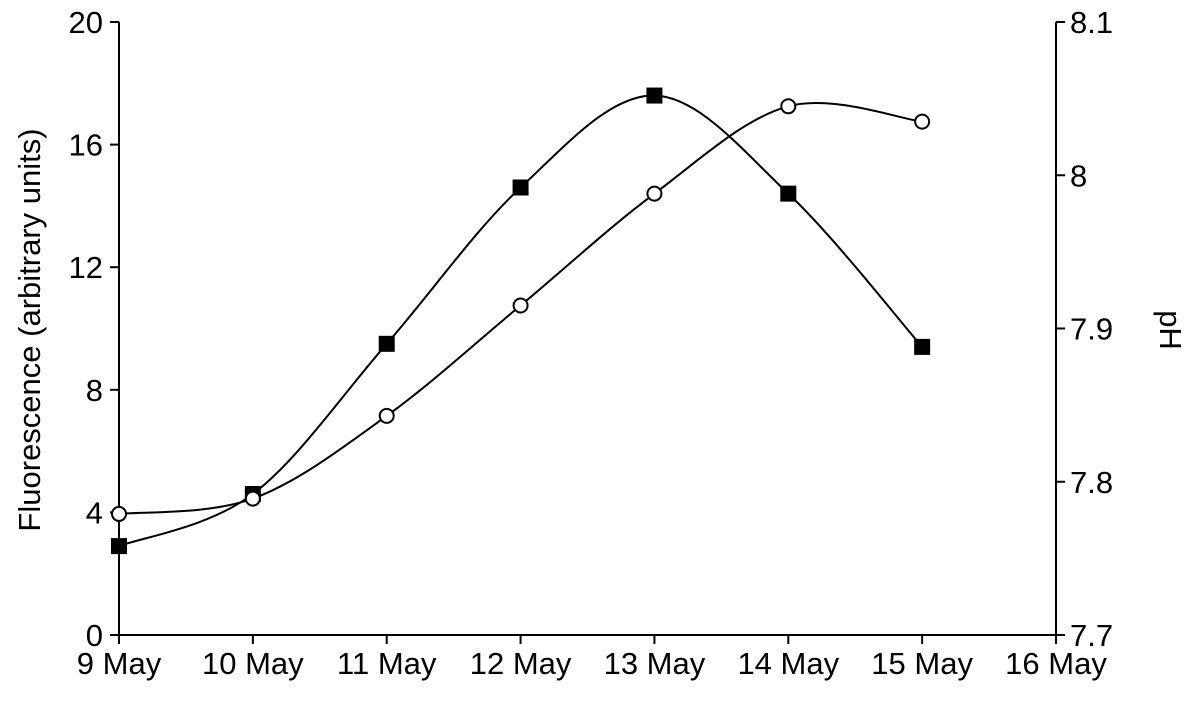  I want to click on x-tick-label: 14 May, so click(788, 663).